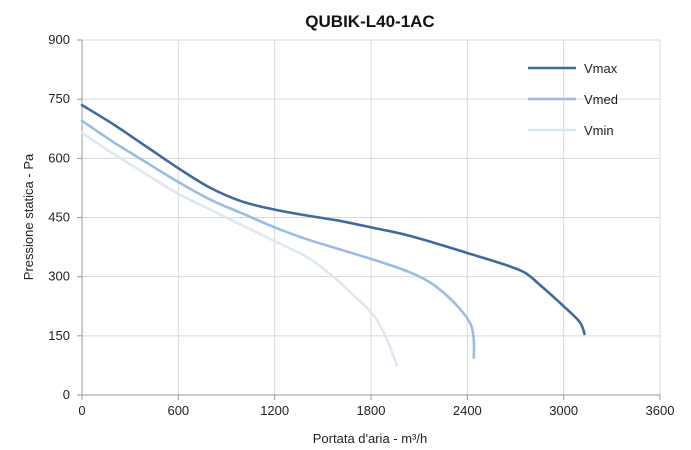 This screenshot has width=691, height=450. Describe the element at coordinates (59, 276) in the screenshot. I see `y-tick-label: 300` at that location.